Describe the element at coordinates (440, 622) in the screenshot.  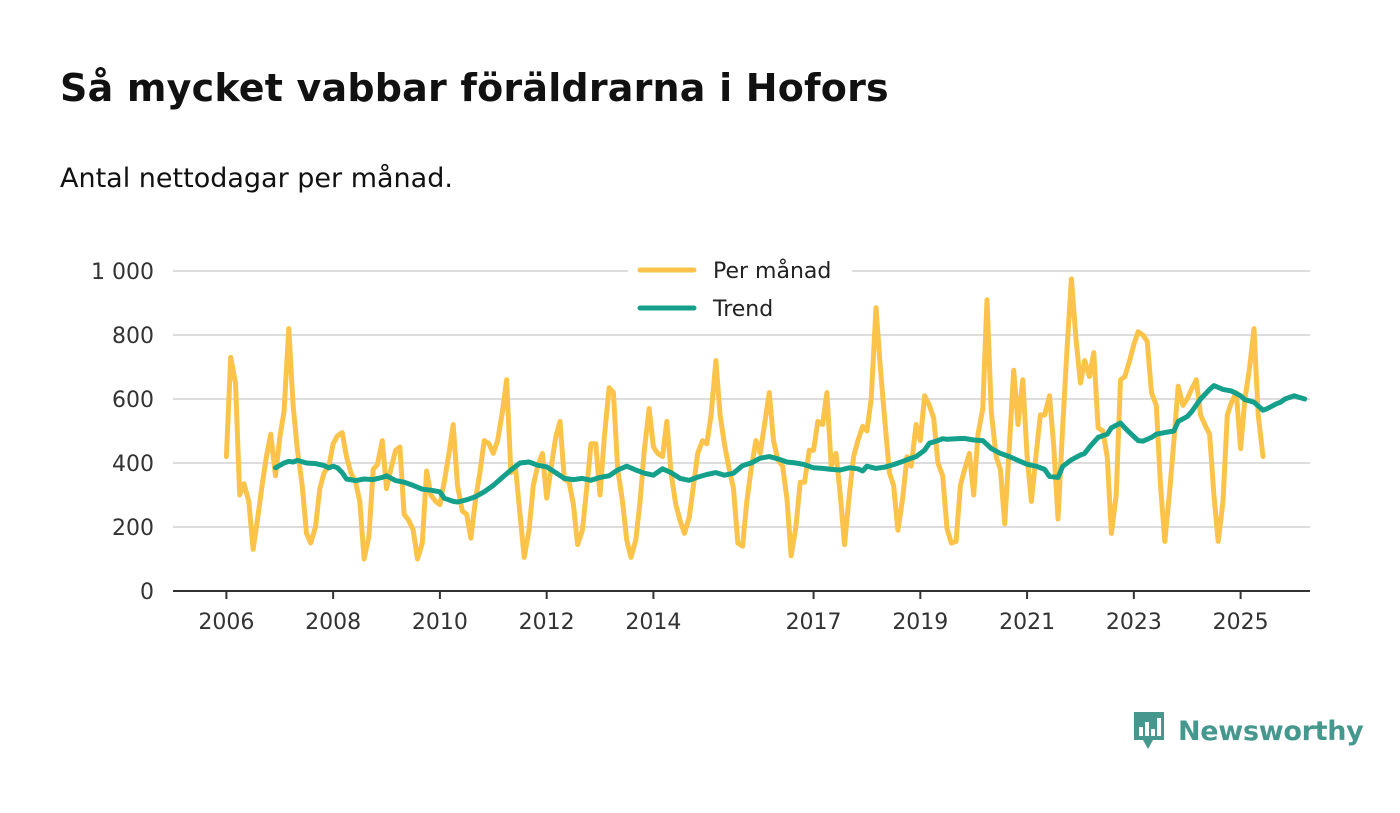
I see `x-tick-label: 2010` at that location.